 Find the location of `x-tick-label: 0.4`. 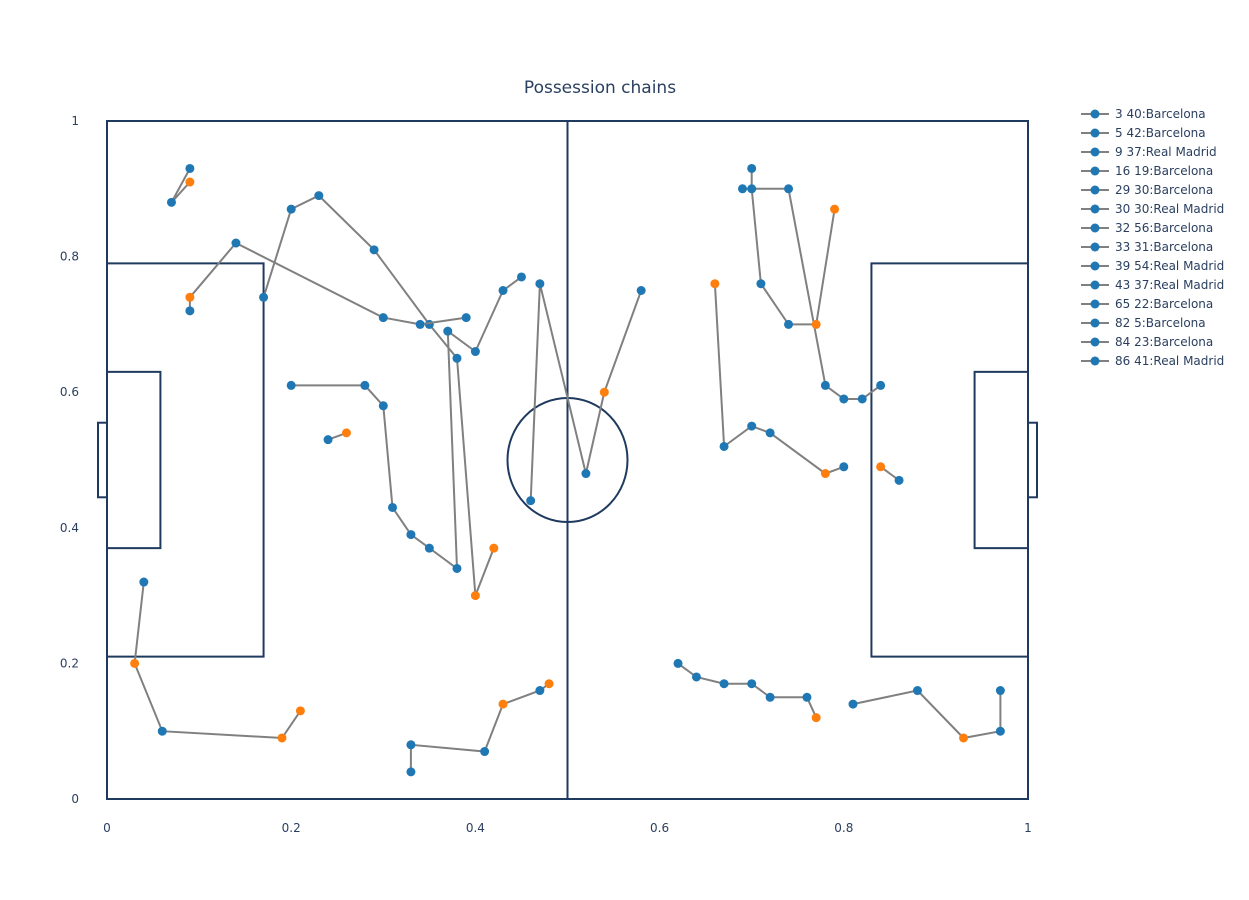

x-tick-label: 0.4 is located at coordinates (475, 828).